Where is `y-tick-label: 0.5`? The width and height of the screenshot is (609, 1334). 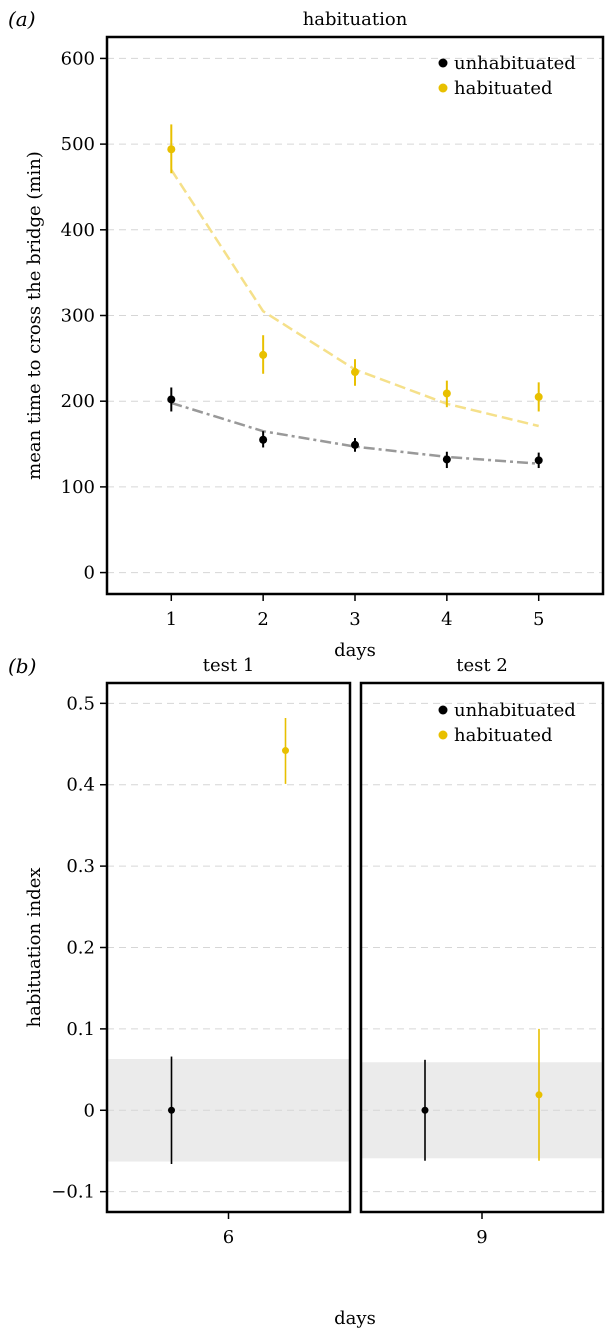
y-tick-label: 0.5 is located at coordinates (80, 703).